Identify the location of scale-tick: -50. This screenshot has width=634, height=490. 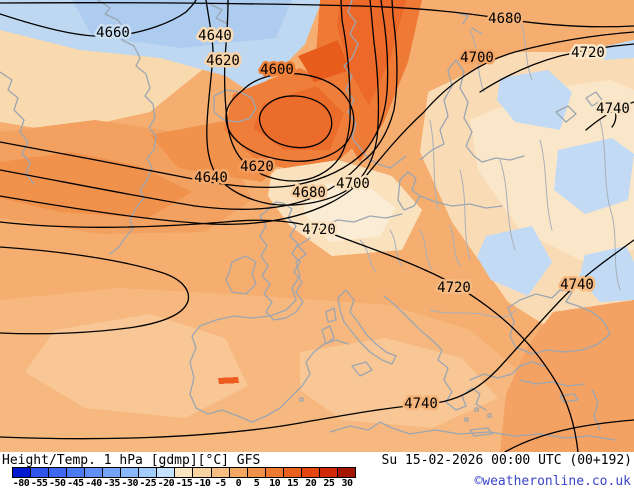
(57, 483).